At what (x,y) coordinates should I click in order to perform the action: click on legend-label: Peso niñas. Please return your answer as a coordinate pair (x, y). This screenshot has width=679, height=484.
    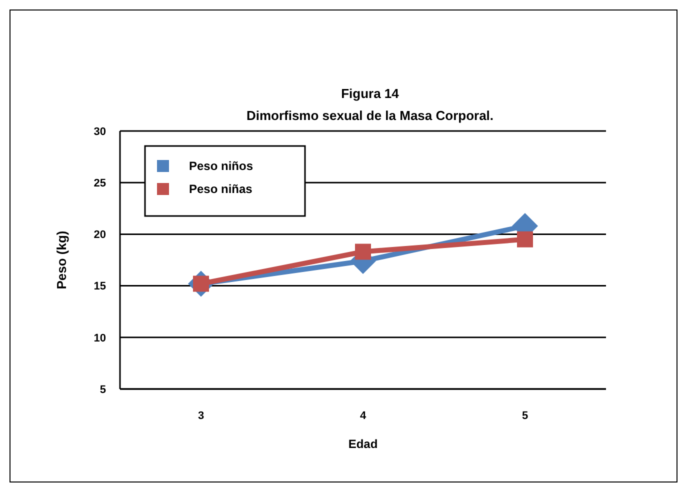
    Looking at the image, I should click on (221, 189).